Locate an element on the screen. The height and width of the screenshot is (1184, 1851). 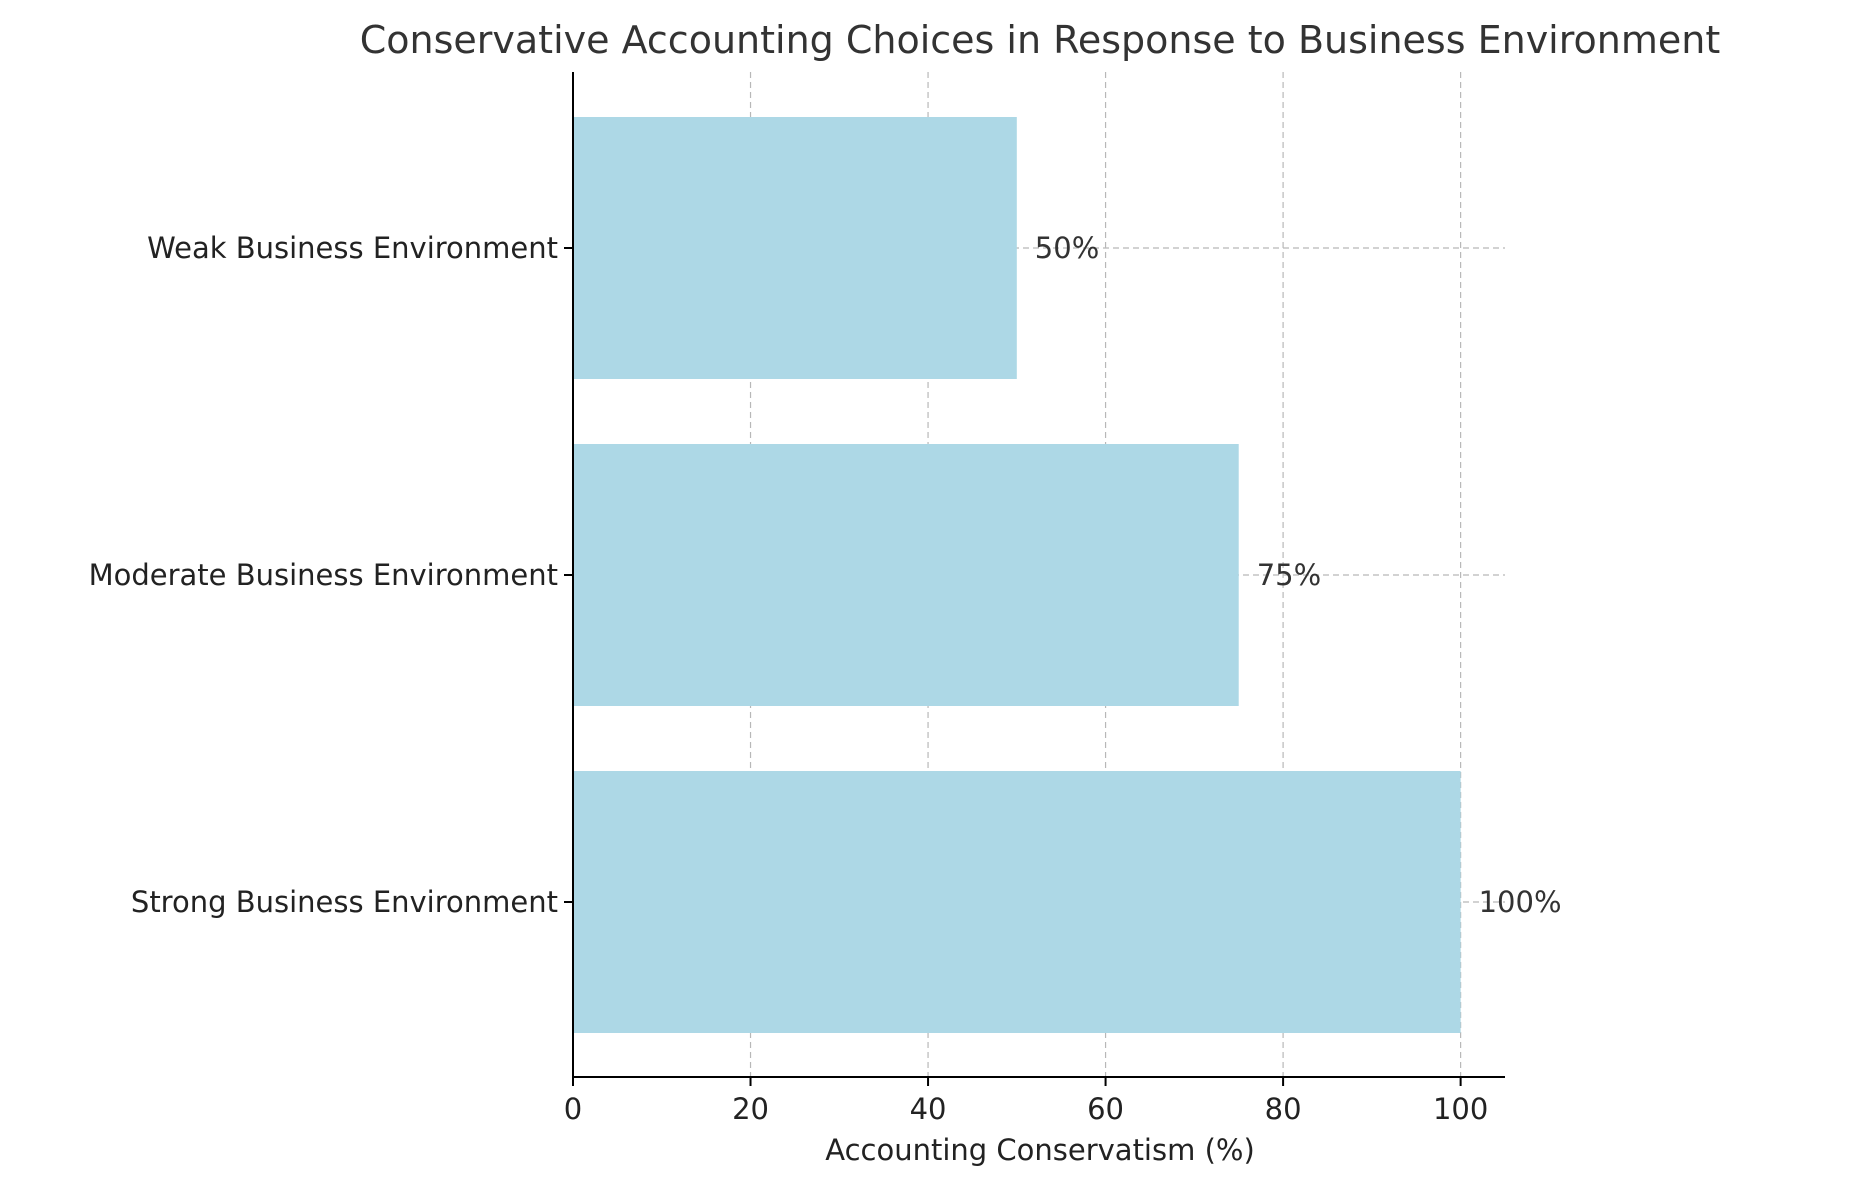
data-label: 100% is located at coordinates (1520, 902).